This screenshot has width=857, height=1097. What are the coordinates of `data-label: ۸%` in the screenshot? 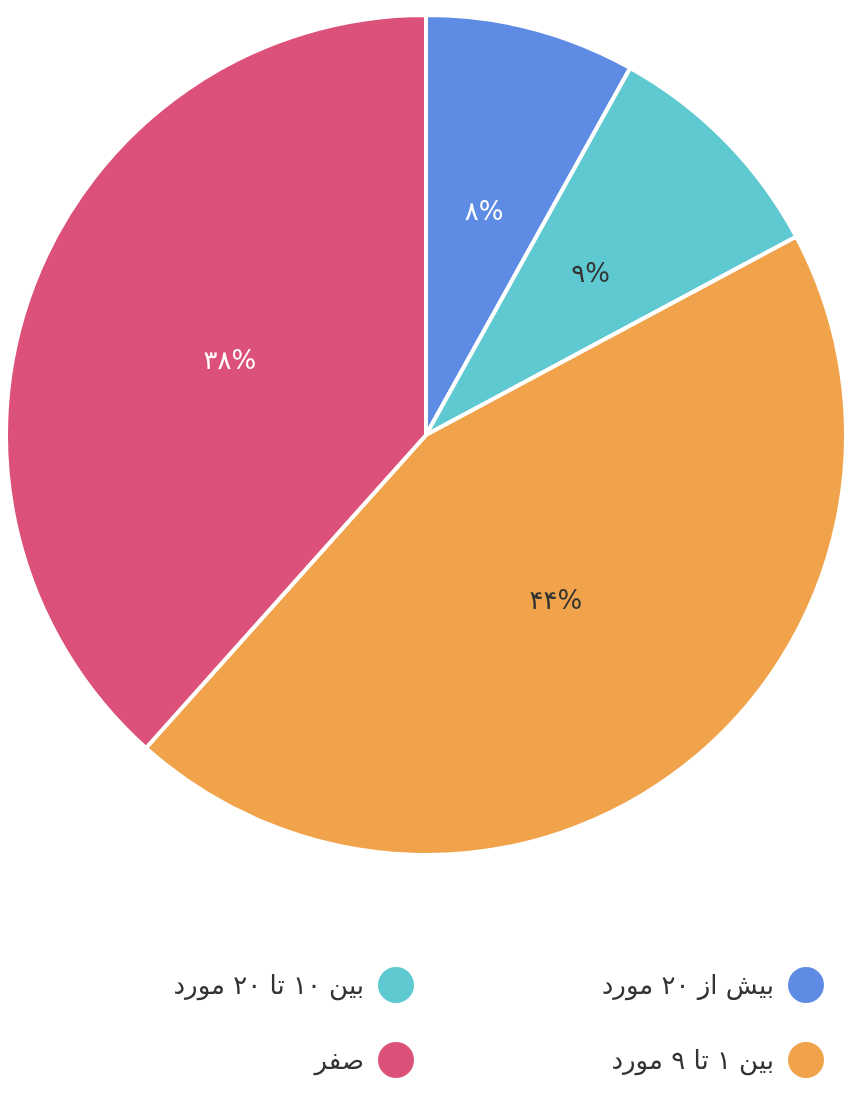 It's located at (484, 211).